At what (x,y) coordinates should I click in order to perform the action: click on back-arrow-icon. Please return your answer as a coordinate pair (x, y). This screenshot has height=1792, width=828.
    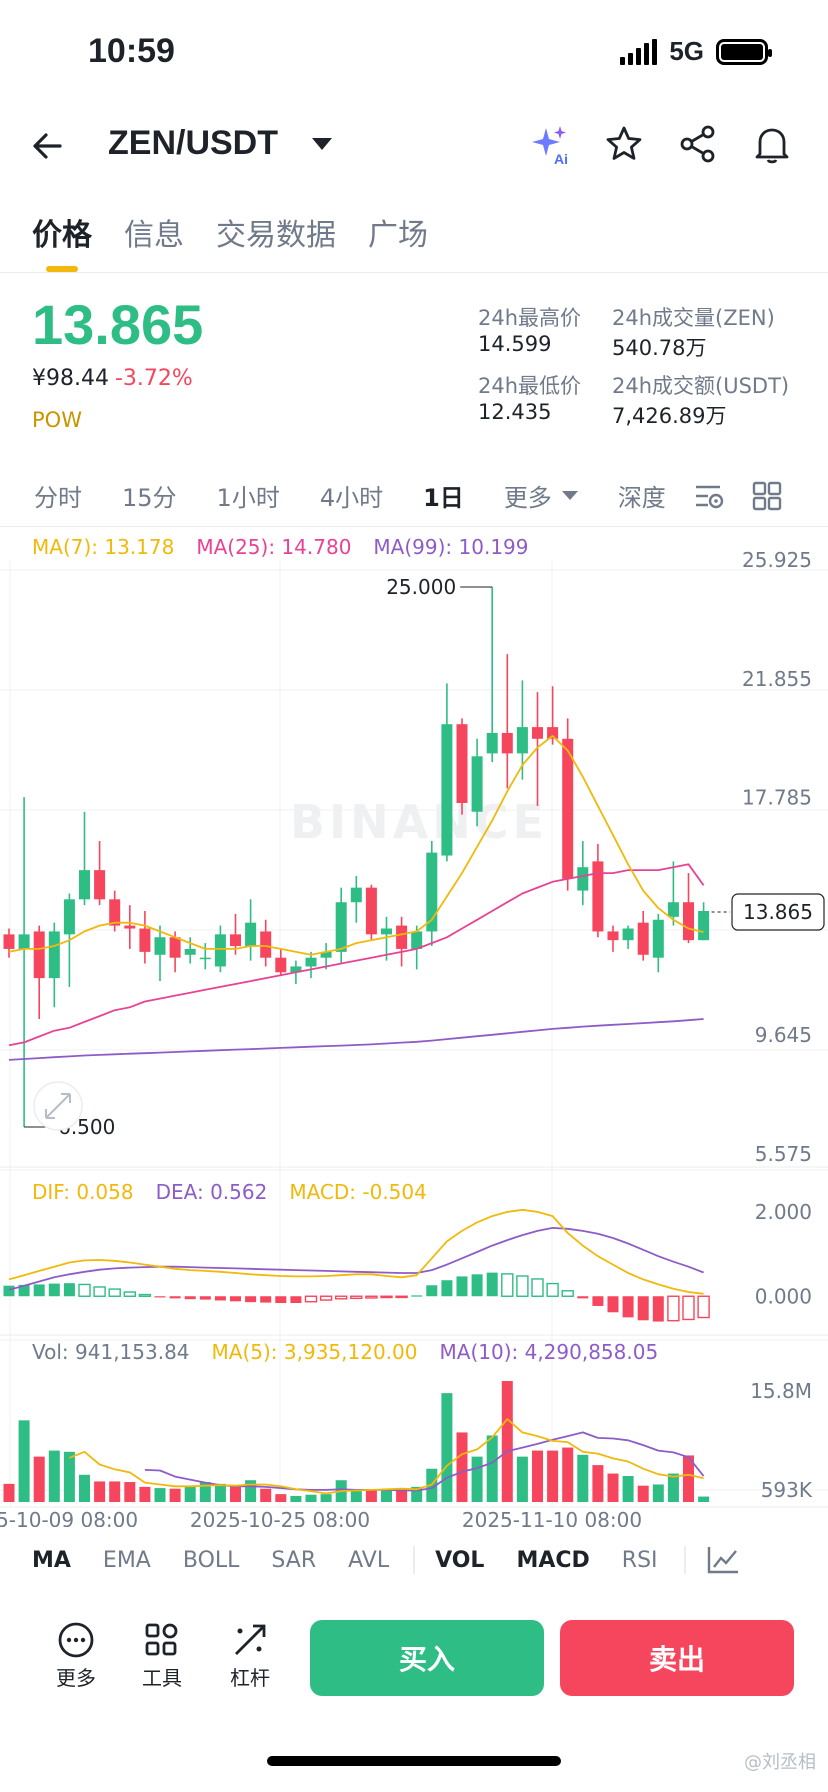
    Looking at the image, I should click on (48, 146).